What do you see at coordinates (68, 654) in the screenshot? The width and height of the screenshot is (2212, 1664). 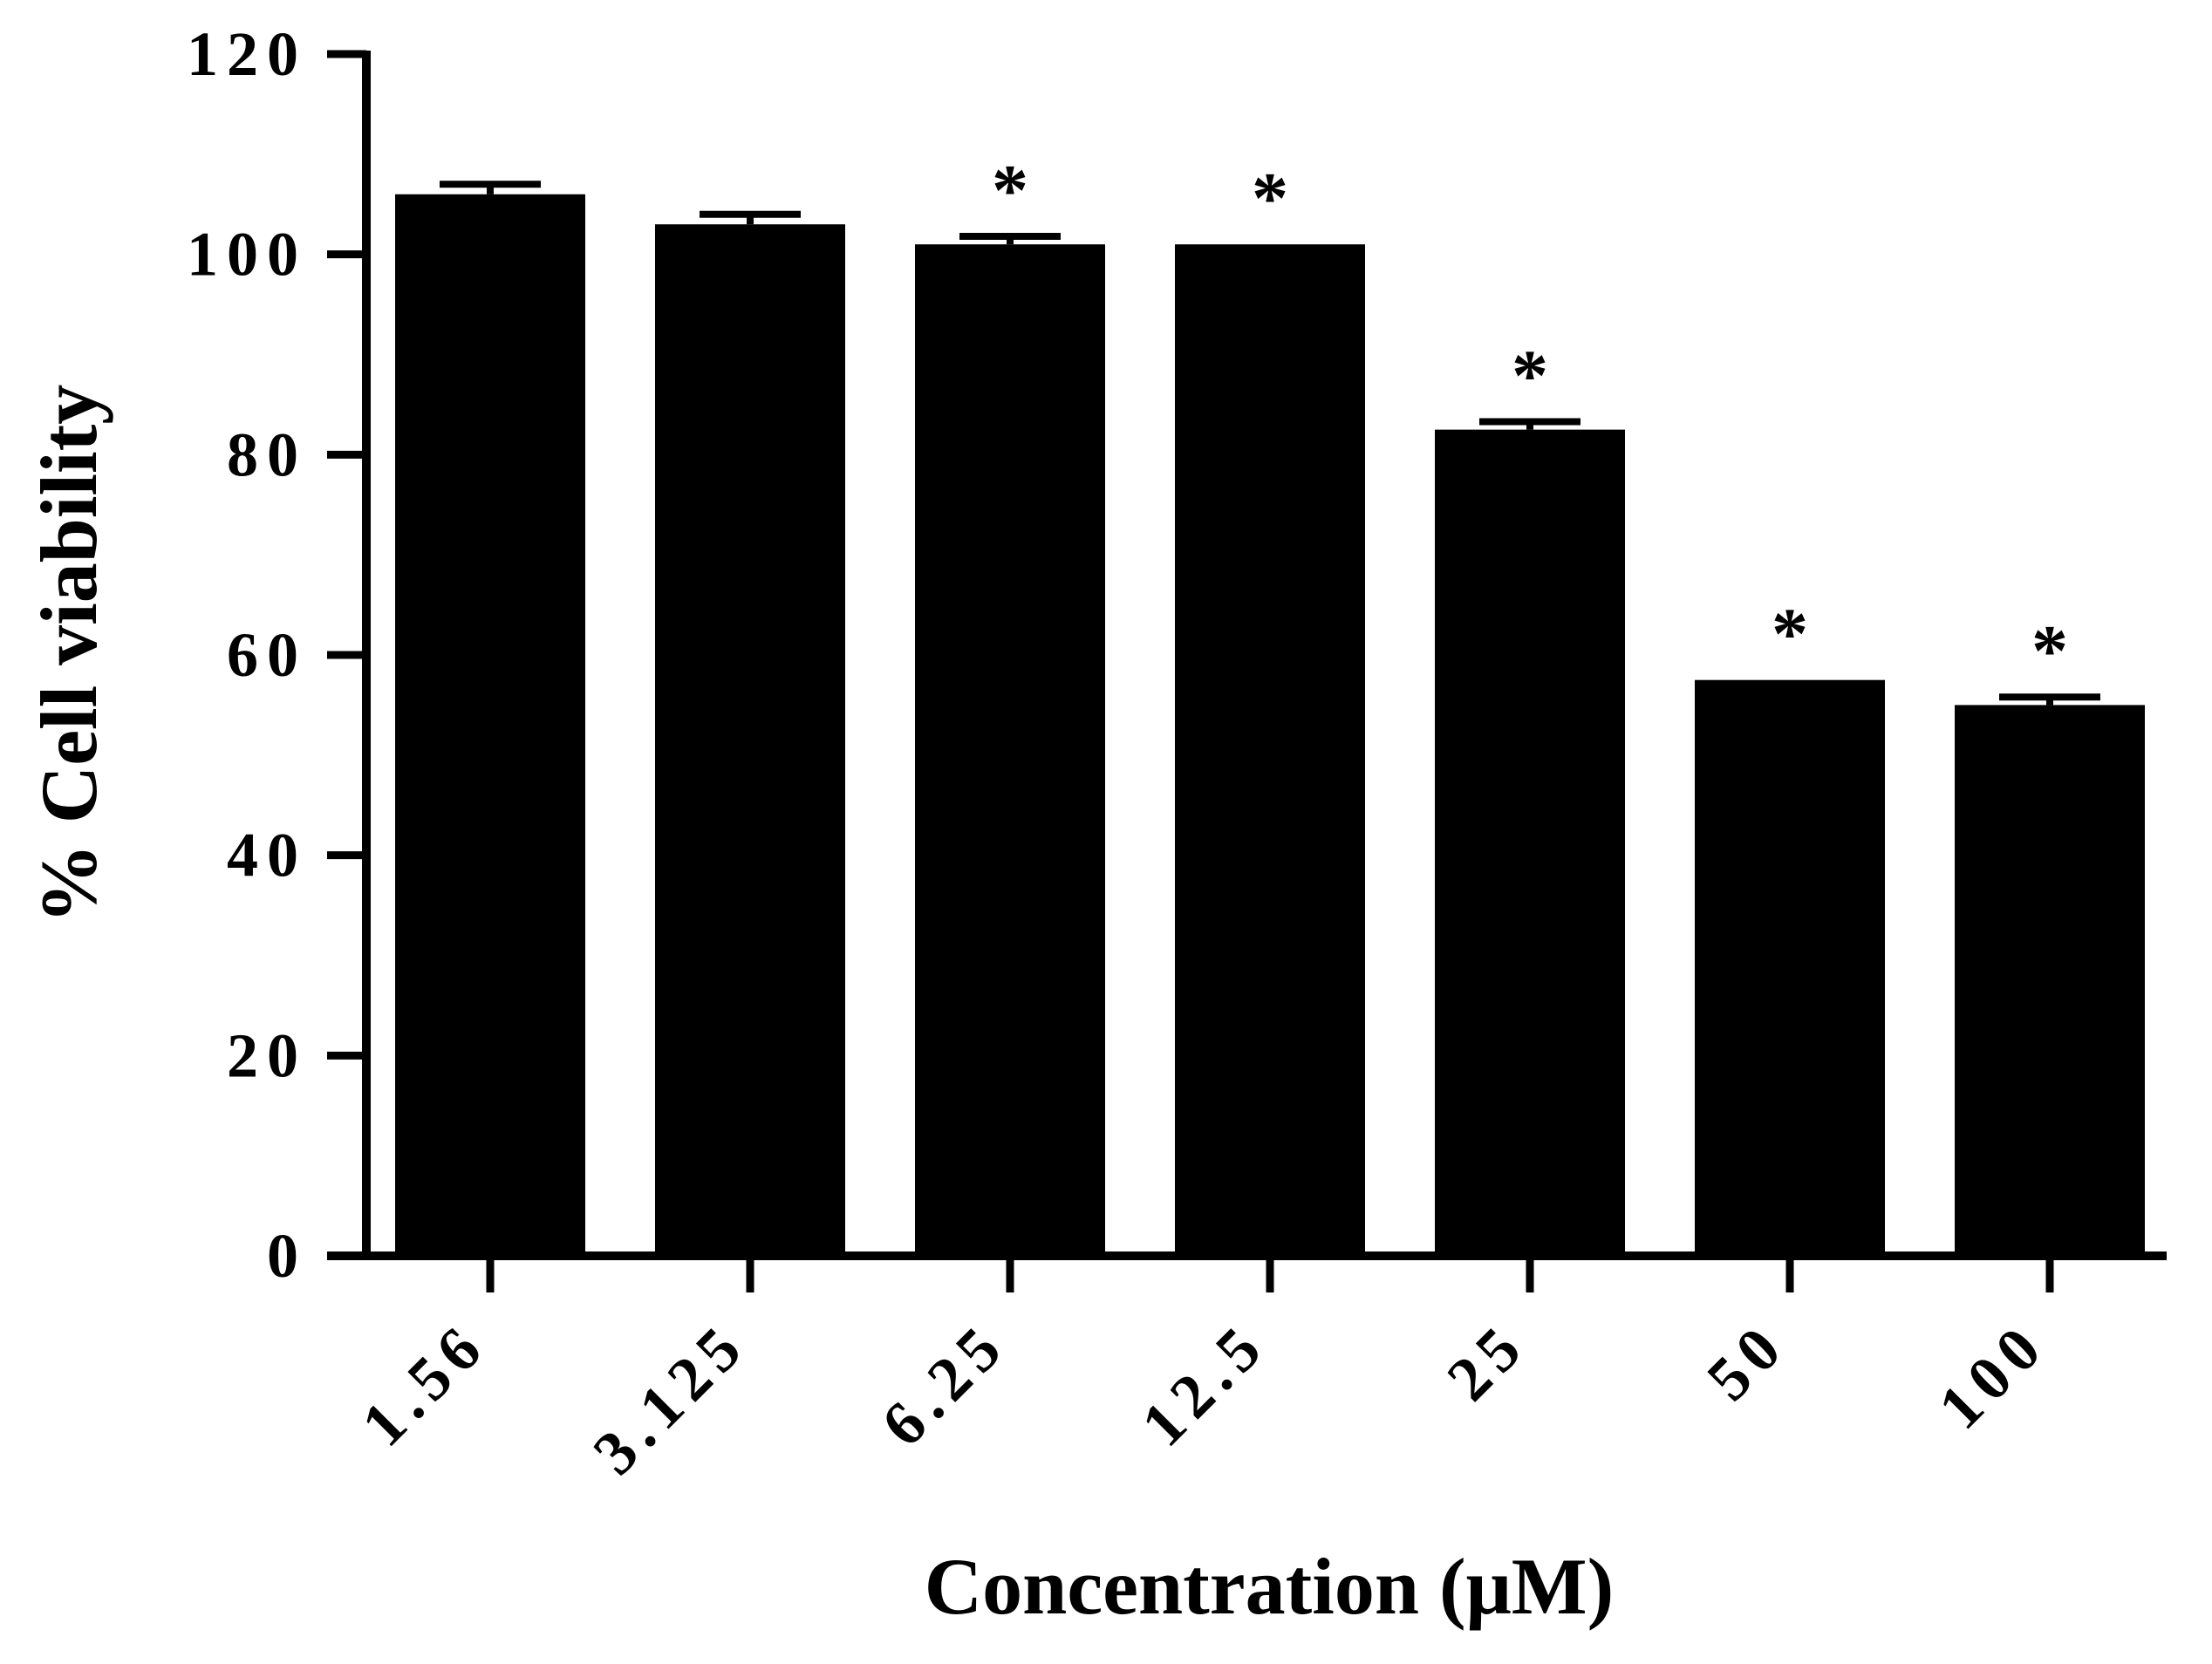 I see `y-axis-title: % Cell viability` at bounding box center [68, 654].